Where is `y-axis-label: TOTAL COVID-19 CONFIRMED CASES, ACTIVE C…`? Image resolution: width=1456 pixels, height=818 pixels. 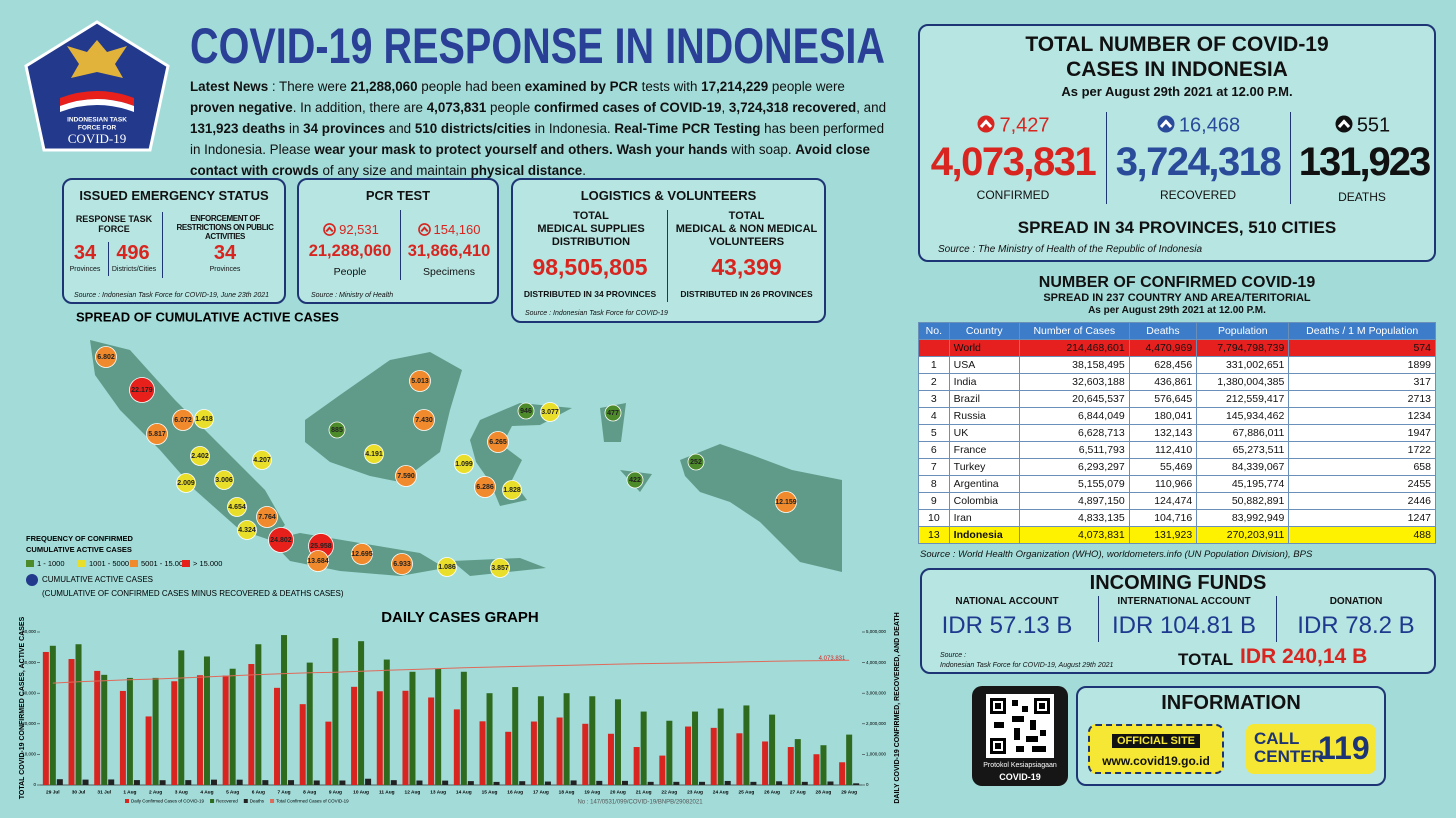 y-axis-label: TOTAL COVID-19 CONFIRMED CASES, ACTIVE C… is located at coordinates (22, 707).